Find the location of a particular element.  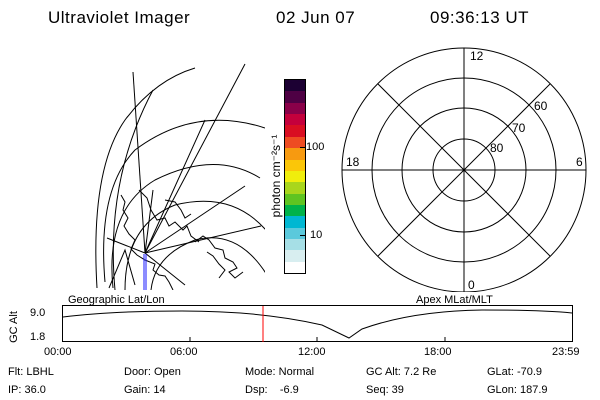

mlt-label-6: 6 is located at coordinates (579, 162).